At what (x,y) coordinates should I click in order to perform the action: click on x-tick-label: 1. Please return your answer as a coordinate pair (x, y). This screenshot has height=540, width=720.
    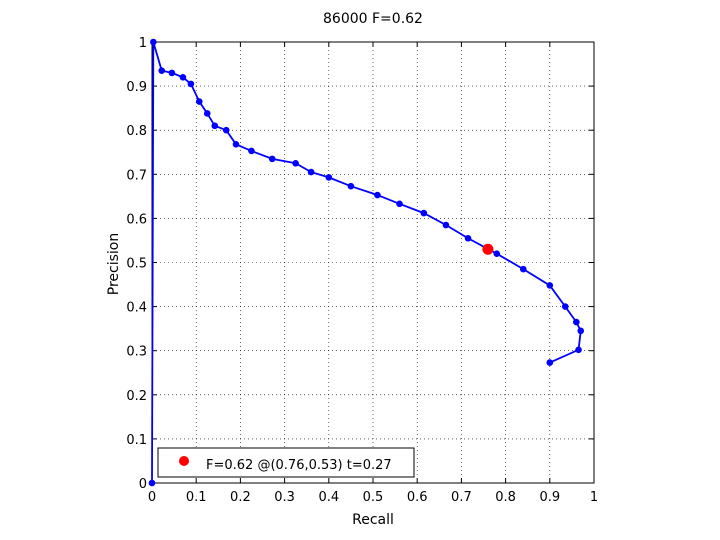
    Looking at the image, I should click on (594, 497).